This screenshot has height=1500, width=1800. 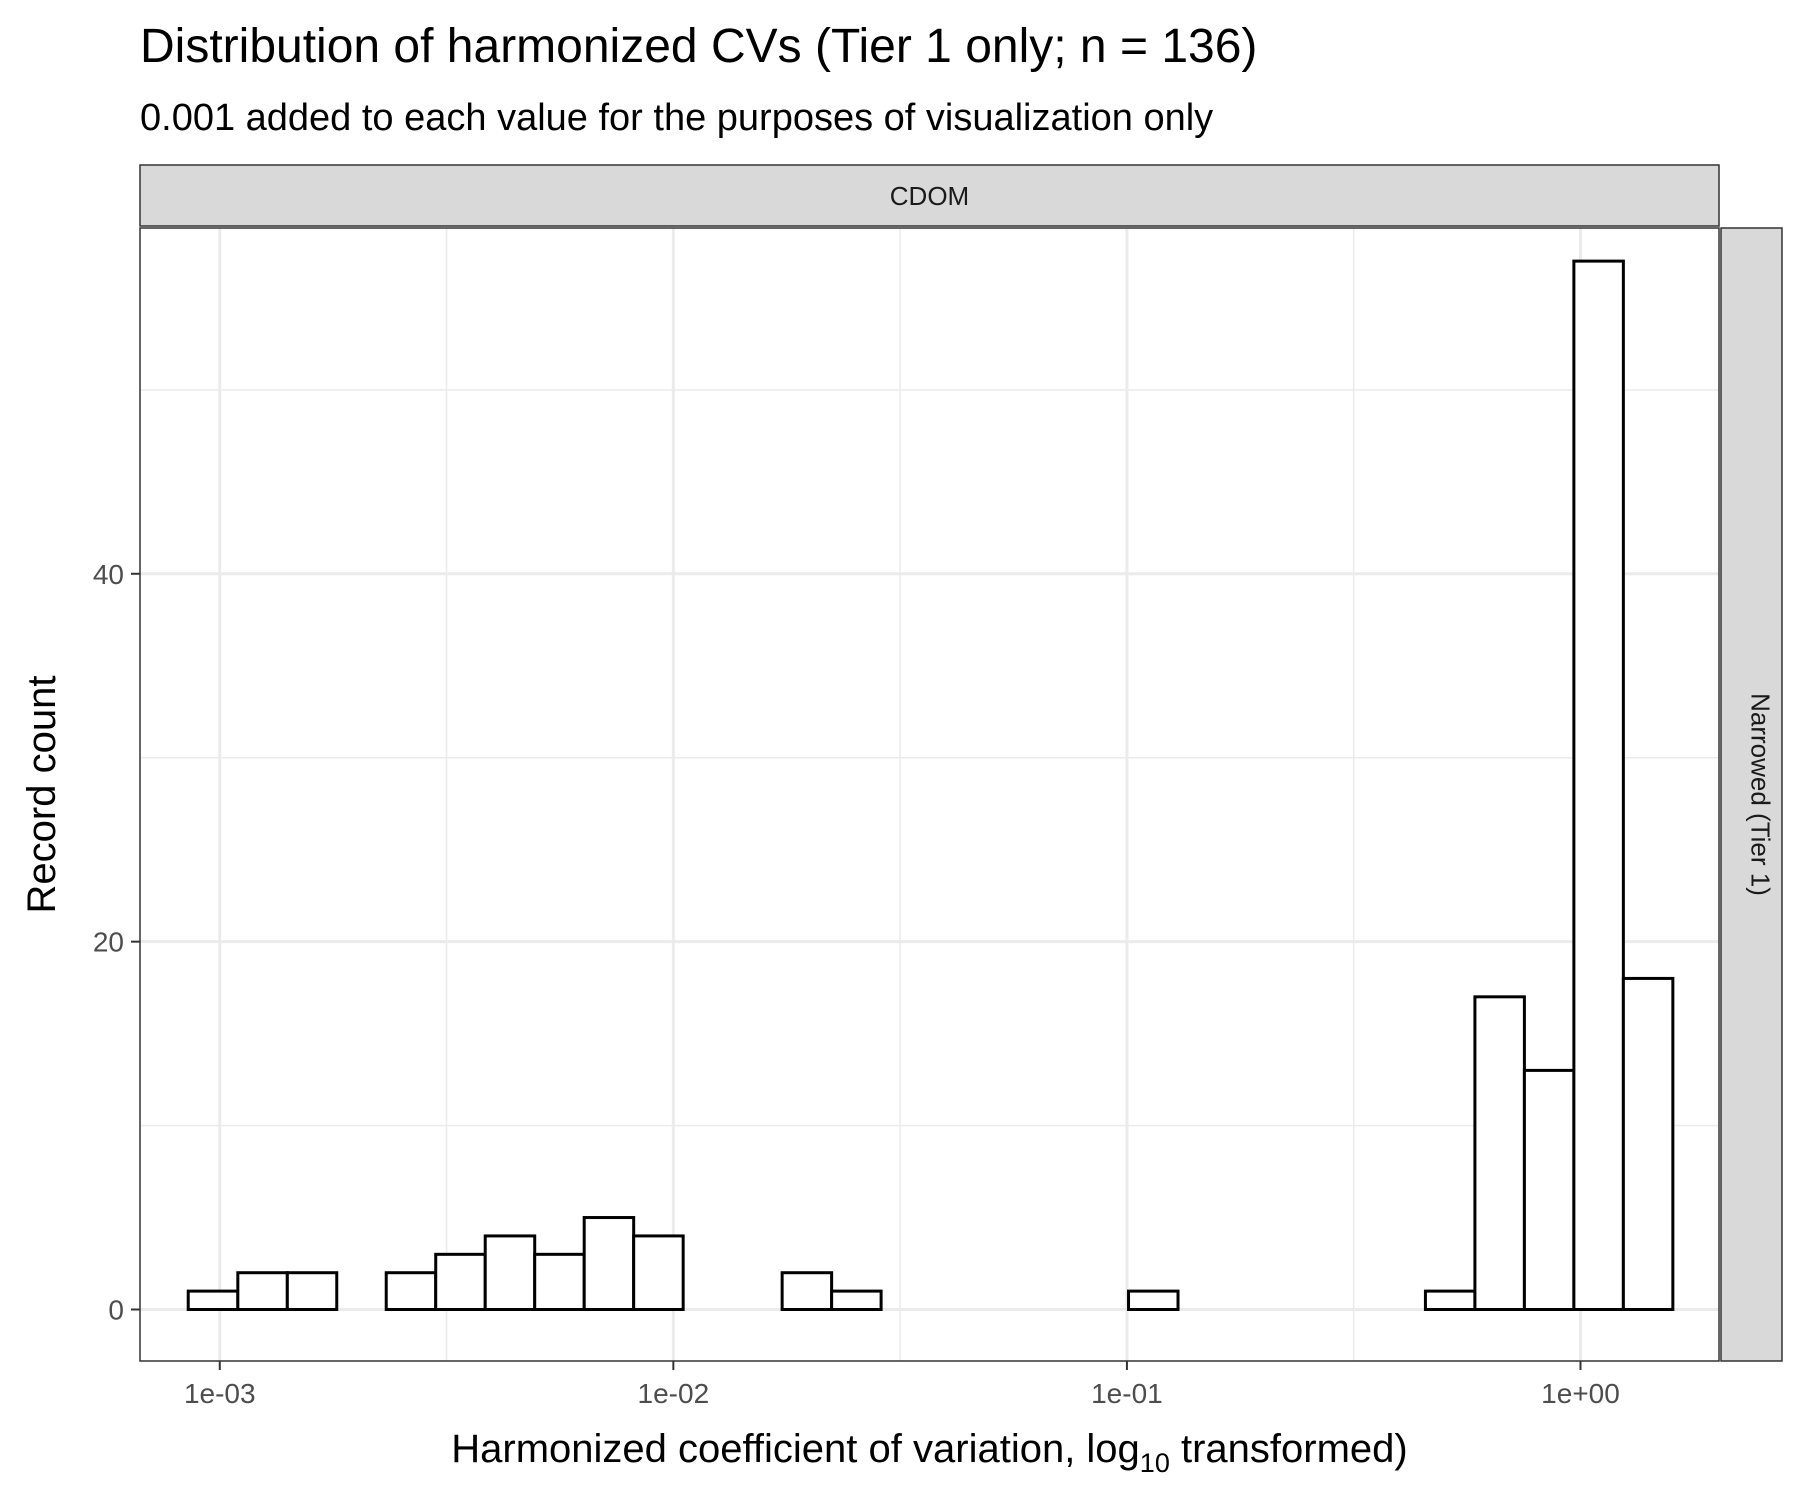 I want to click on x-tick-label: 1e-01, so click(x=1127, y=1393).